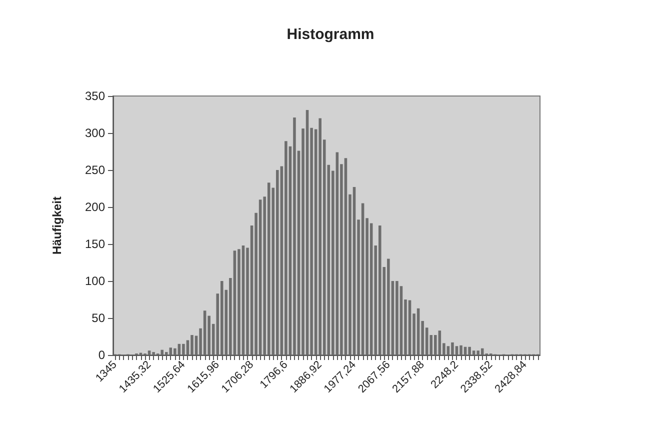 The height and width of the screenshot is (441, 661). Describe the element at coordinates (57, 225) in the screenshot. I see `y-axis-title: Häufigkeit` at that location.